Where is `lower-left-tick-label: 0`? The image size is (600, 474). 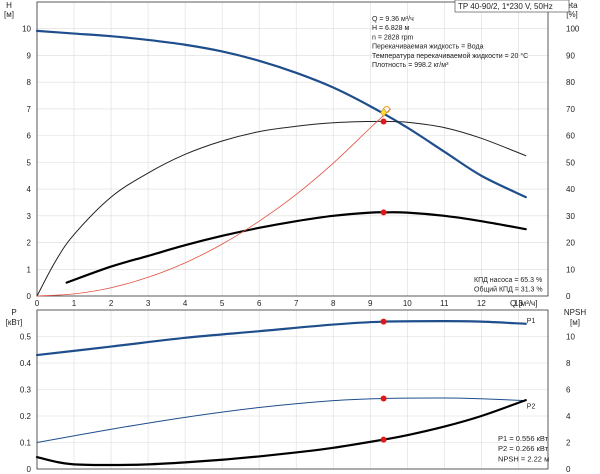 lower-left-tick-label: 0 is located at coordinates (29, 469).